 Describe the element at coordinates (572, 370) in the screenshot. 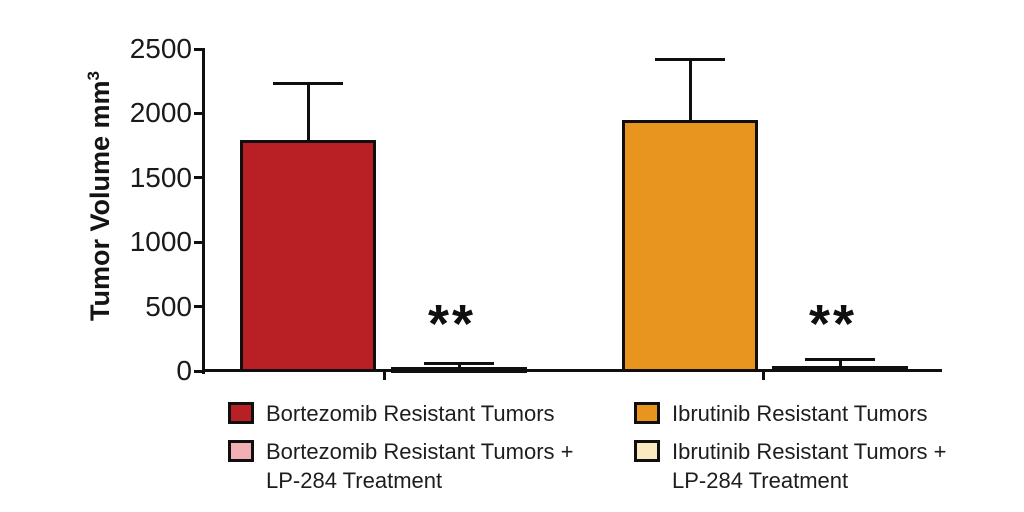

I see `x-axis-line` at that location.